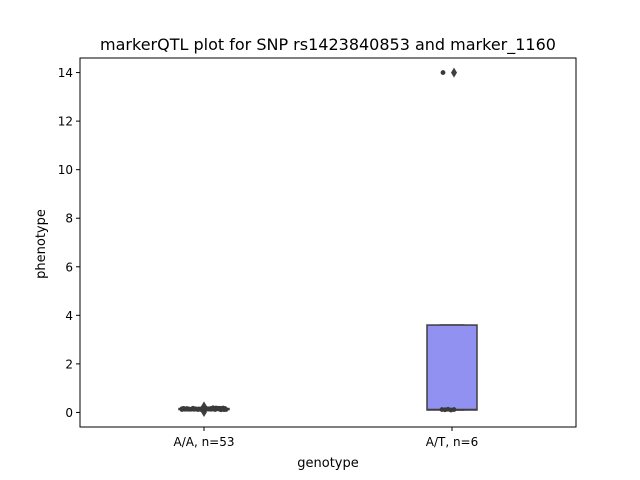  What do you see at coordinates (41, 244) in the screenshot?
I see `y-axis-label: phenotype` at bounding box center [41, 244].